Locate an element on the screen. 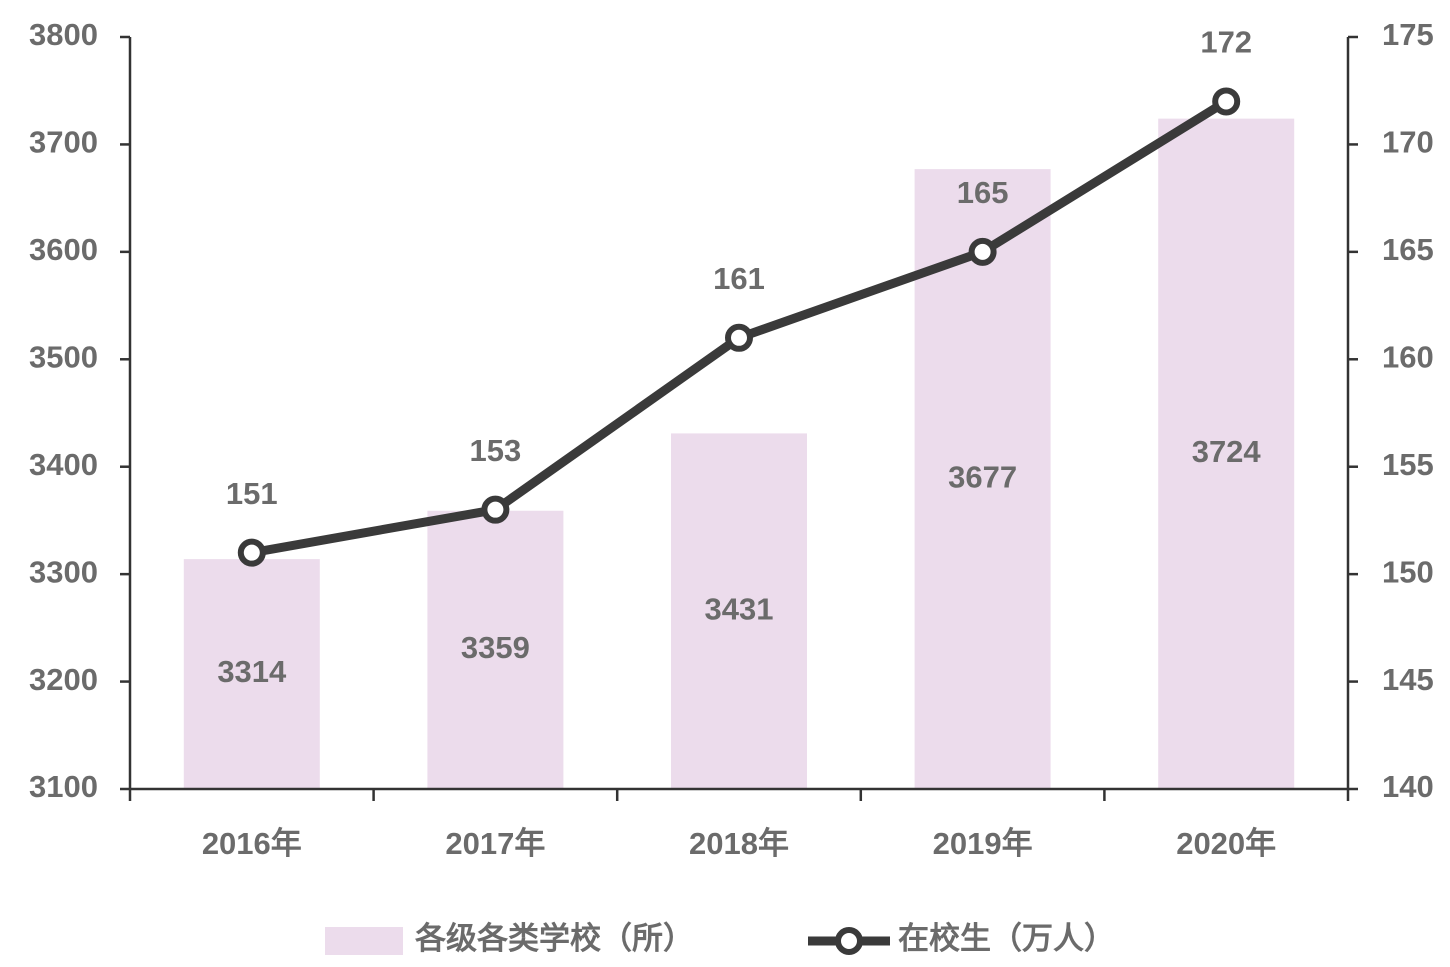 This screenshot has height=967, width=1450. bar-label: 3431 is located at coordinates (739, 608).